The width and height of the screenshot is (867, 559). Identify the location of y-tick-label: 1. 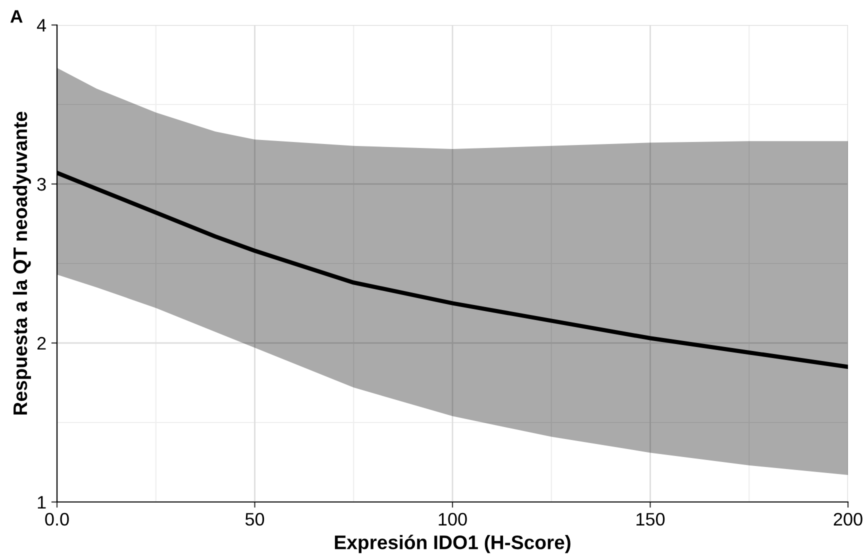
(42, 502).